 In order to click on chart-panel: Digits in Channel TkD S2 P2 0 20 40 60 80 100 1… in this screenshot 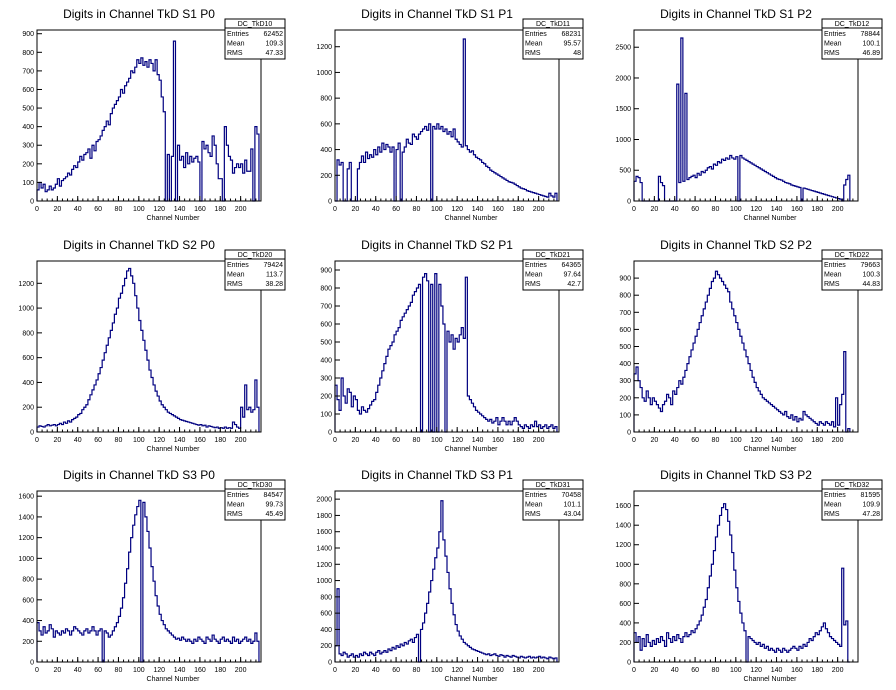, I will do `click(751, 345)`.